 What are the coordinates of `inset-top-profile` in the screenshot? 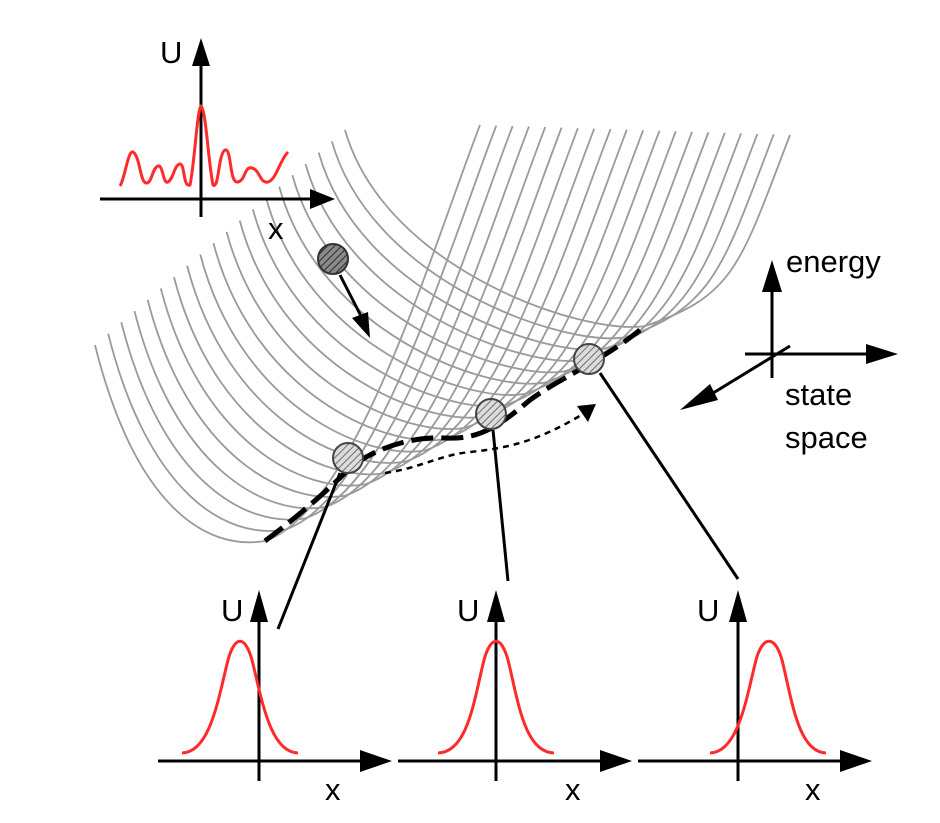 It's located at (204, 145).